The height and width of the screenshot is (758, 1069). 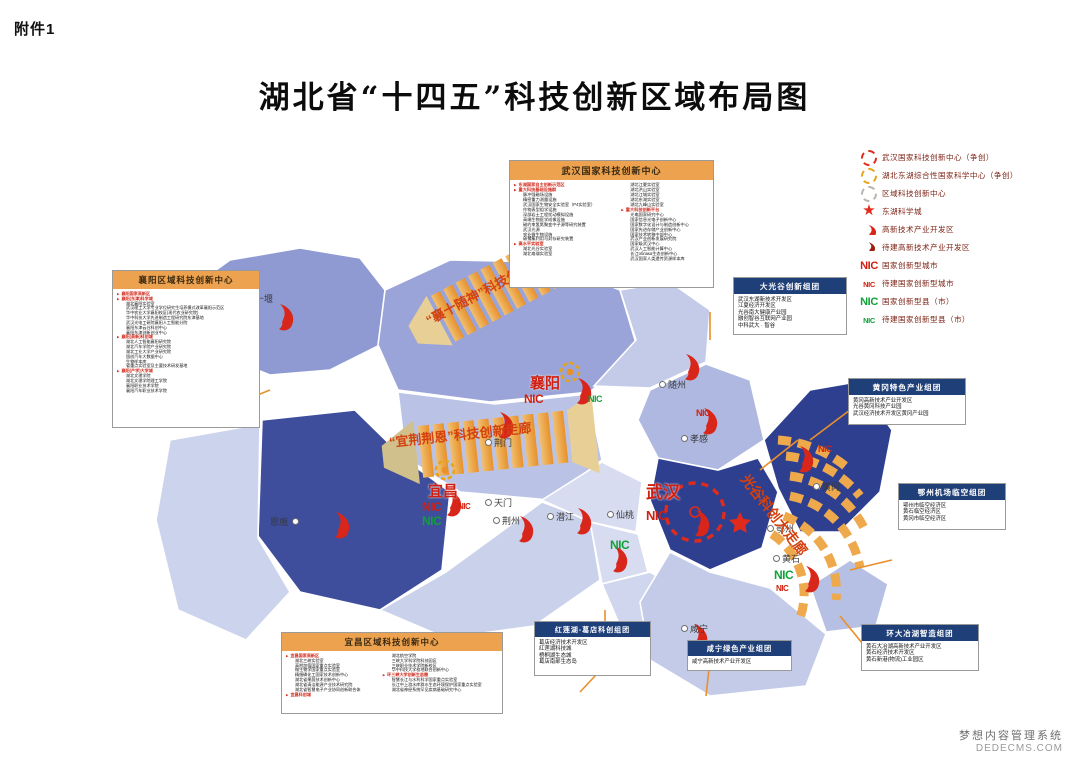 What do you see at coordinates (869, 320) in the screenshot?
I see `nic-green-small-icon: NIC` at bounding box center [869, 320].